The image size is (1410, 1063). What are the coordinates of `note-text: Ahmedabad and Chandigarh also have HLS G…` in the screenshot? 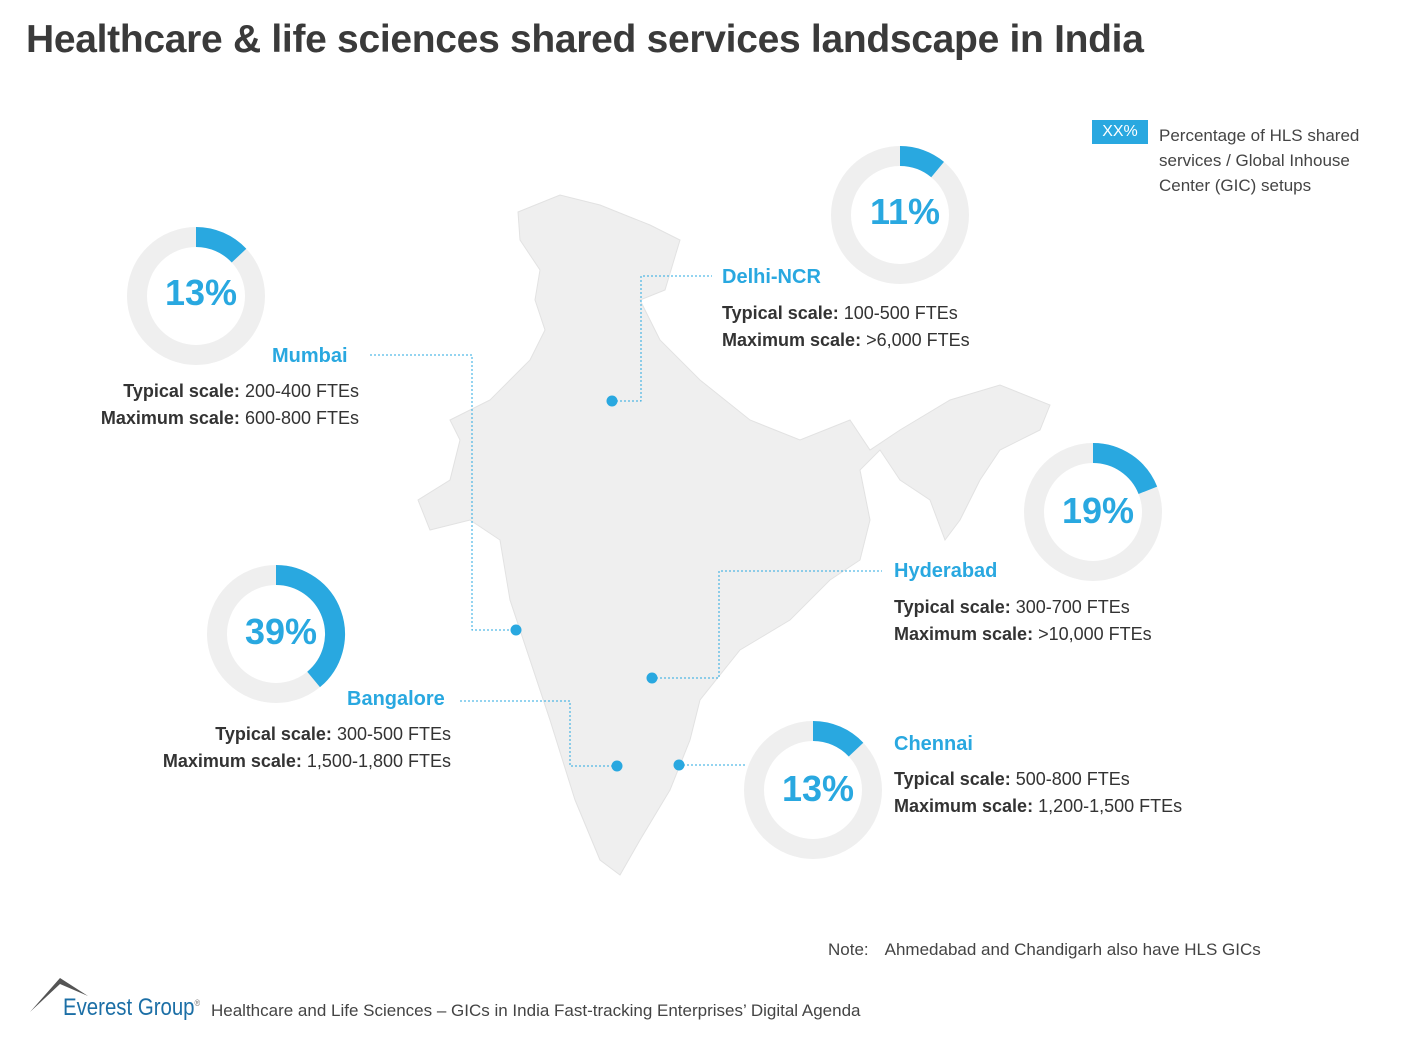 It's located at (1072, 949).